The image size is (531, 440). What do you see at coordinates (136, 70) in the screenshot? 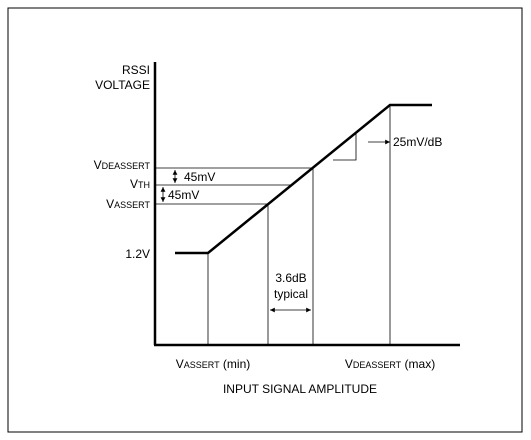
I see `y-axis-label: RSSI` at bounding box center [136, 70].